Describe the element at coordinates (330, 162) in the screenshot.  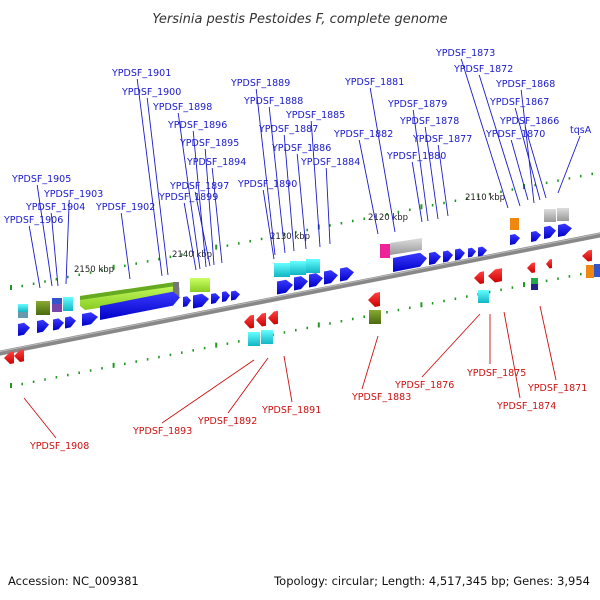
I see `gene-label-ypdsf_1884: YPDSF_1884` at that location.